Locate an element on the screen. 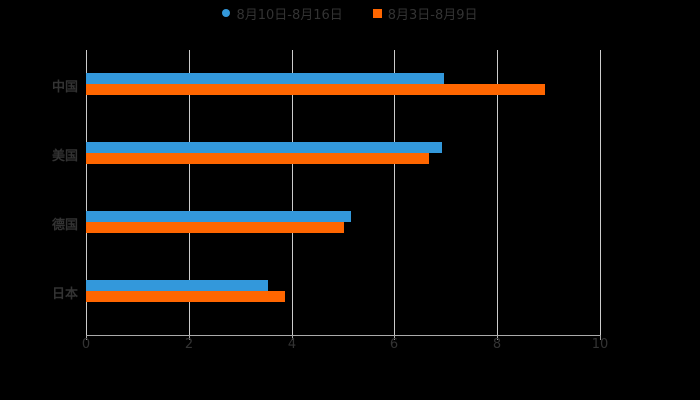 The height and width of the screenshot is (400, 700). x-axis-label: 2 is located at coordinates (189, 344).